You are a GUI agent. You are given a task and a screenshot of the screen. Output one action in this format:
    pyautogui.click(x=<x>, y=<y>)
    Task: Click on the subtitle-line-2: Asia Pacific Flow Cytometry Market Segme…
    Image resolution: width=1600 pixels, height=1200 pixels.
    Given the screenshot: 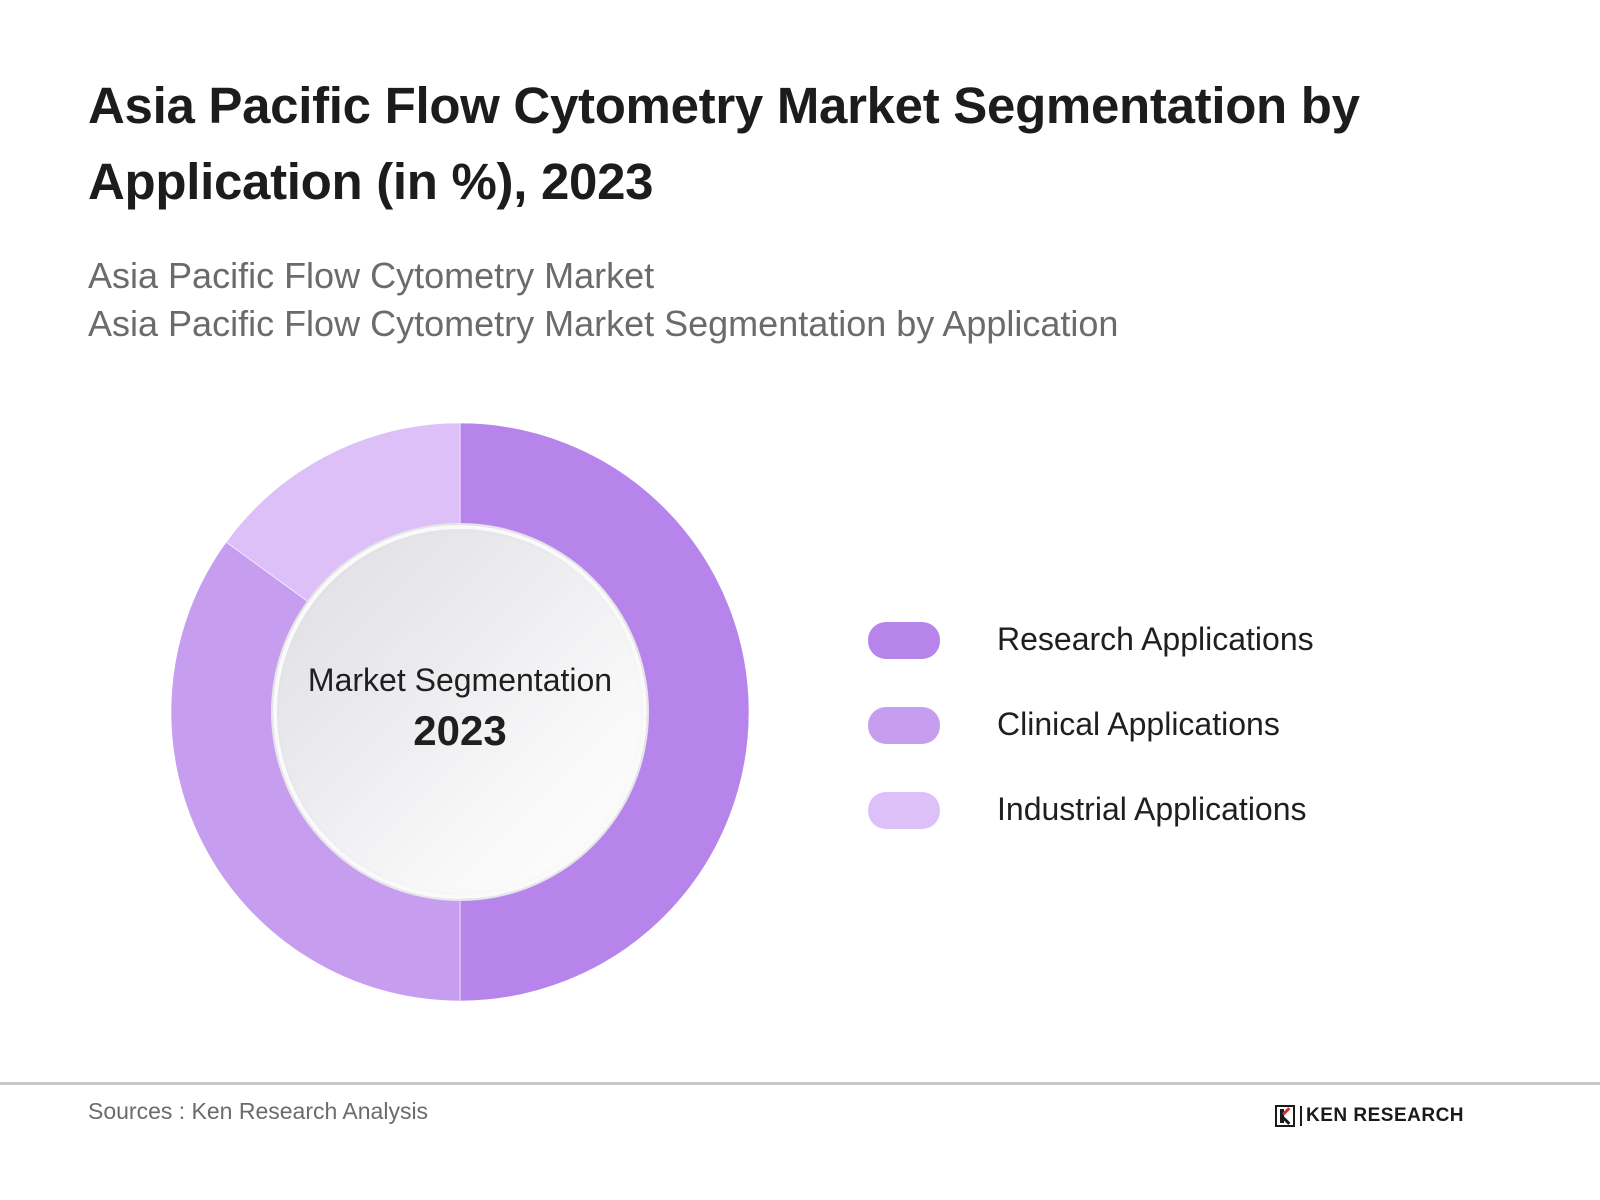 What is the action you would take?
    pyautogui.click(x=603, y=323)
    